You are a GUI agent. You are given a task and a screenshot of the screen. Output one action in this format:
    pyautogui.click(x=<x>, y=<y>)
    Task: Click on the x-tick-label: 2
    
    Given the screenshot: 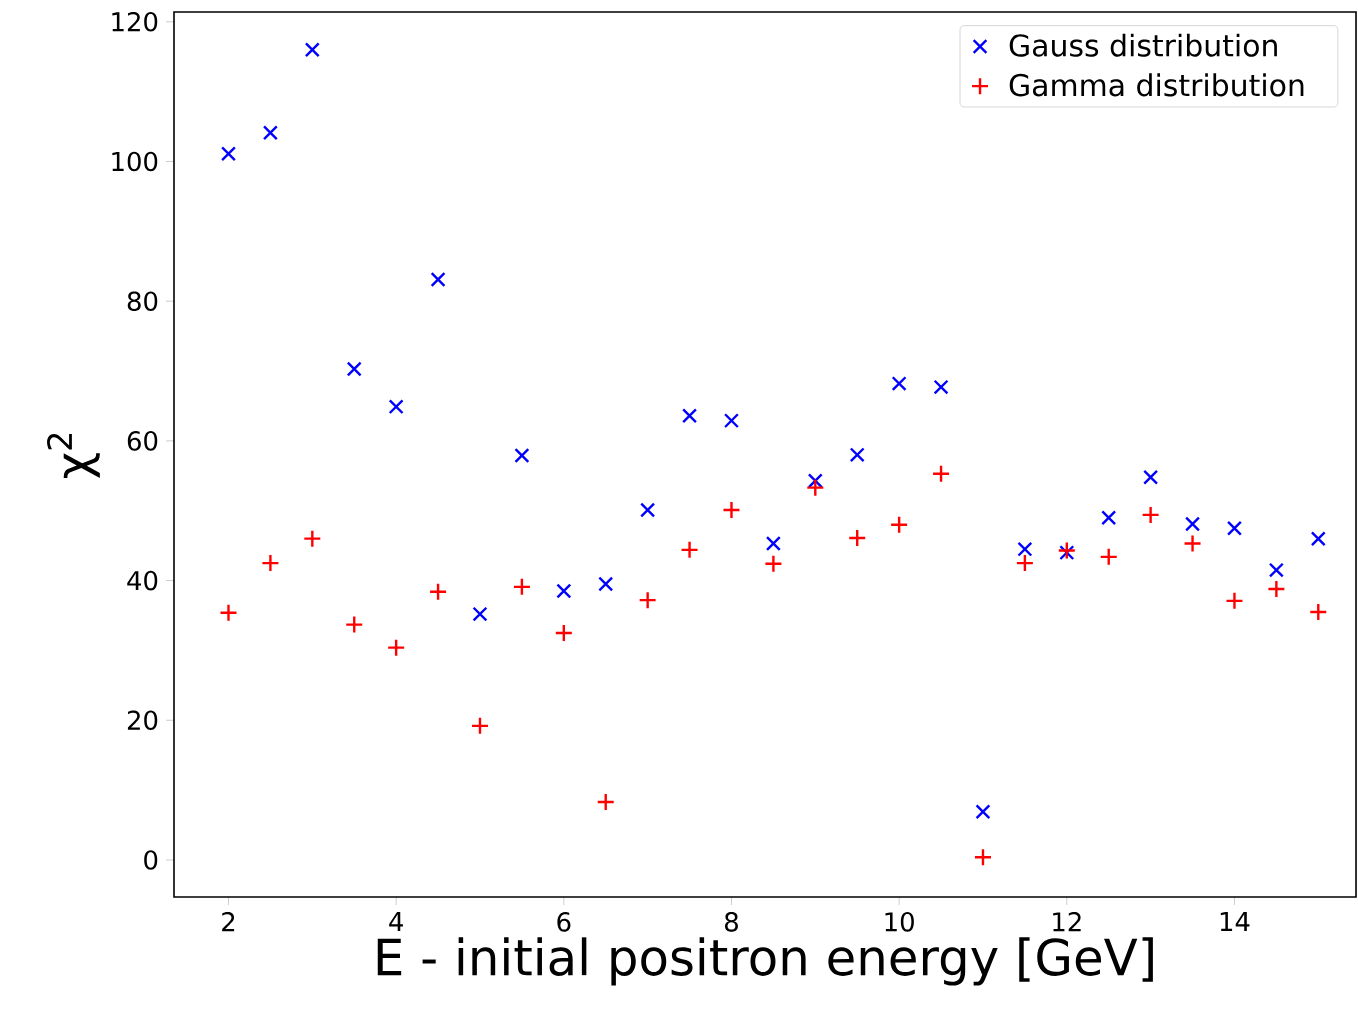 What is the action you would take?
    pyautogui.click(x=228, y=922)
    